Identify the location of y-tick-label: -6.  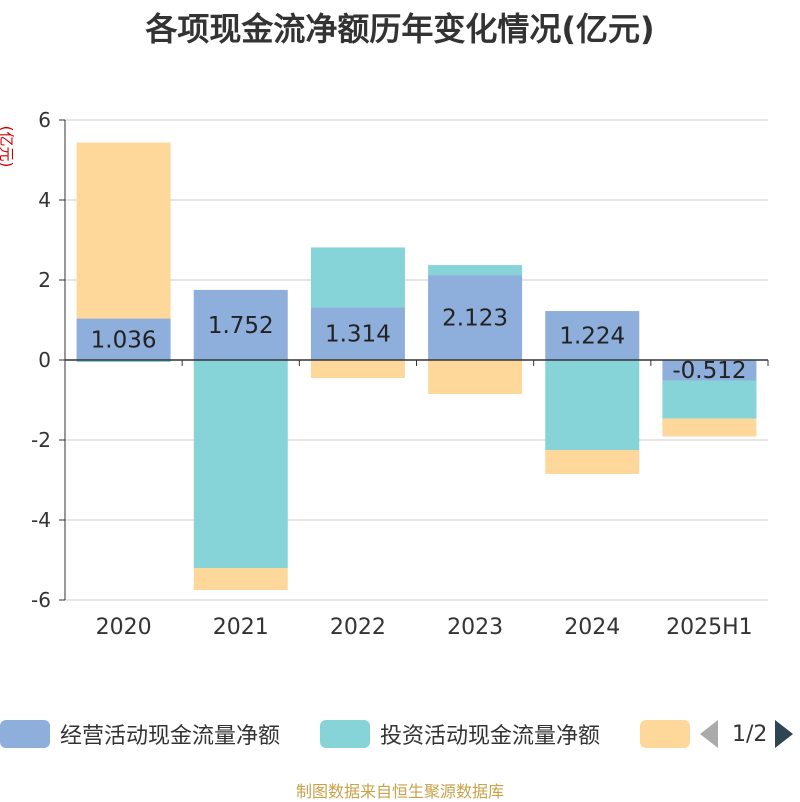
(41, 600).